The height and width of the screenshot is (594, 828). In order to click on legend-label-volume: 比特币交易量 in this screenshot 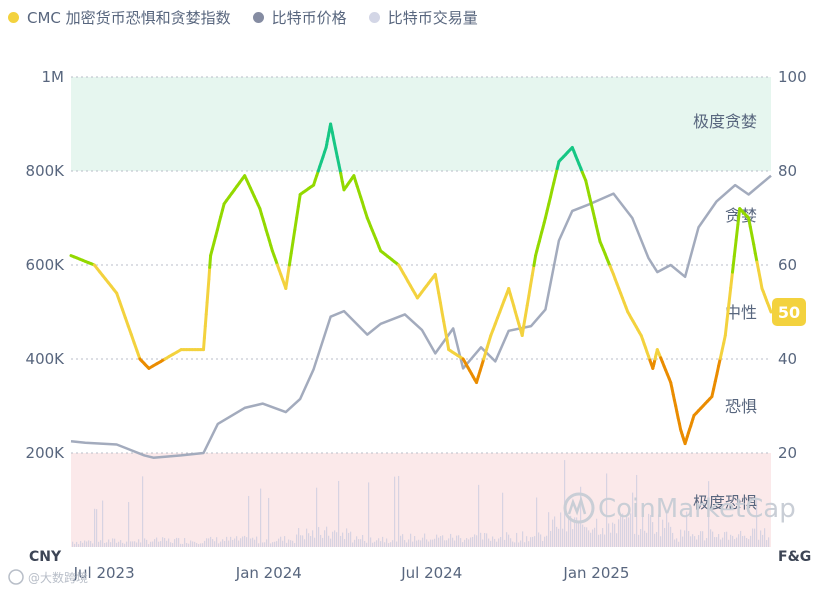, I will do `click(432, 17)`.